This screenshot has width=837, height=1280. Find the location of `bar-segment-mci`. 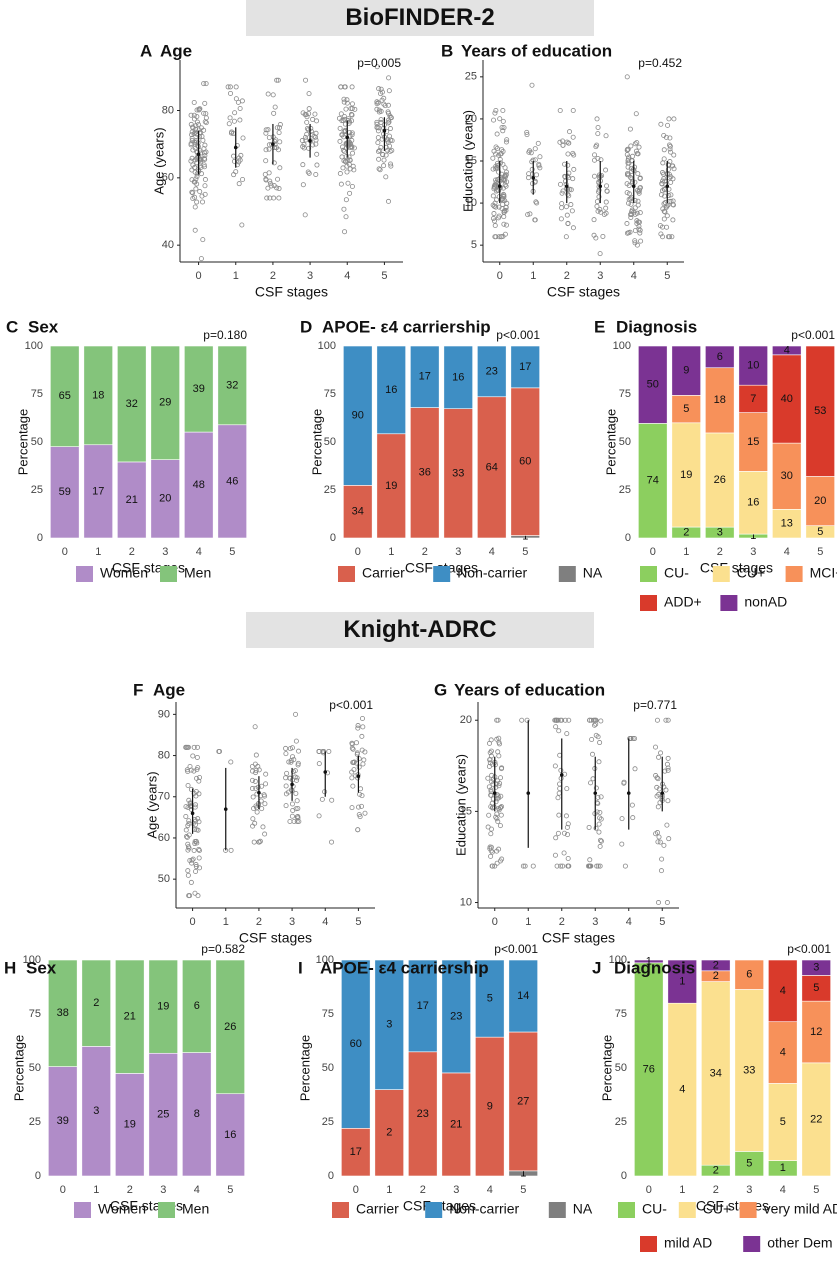

bar-segment-mci is located at coordinates (753, 442).